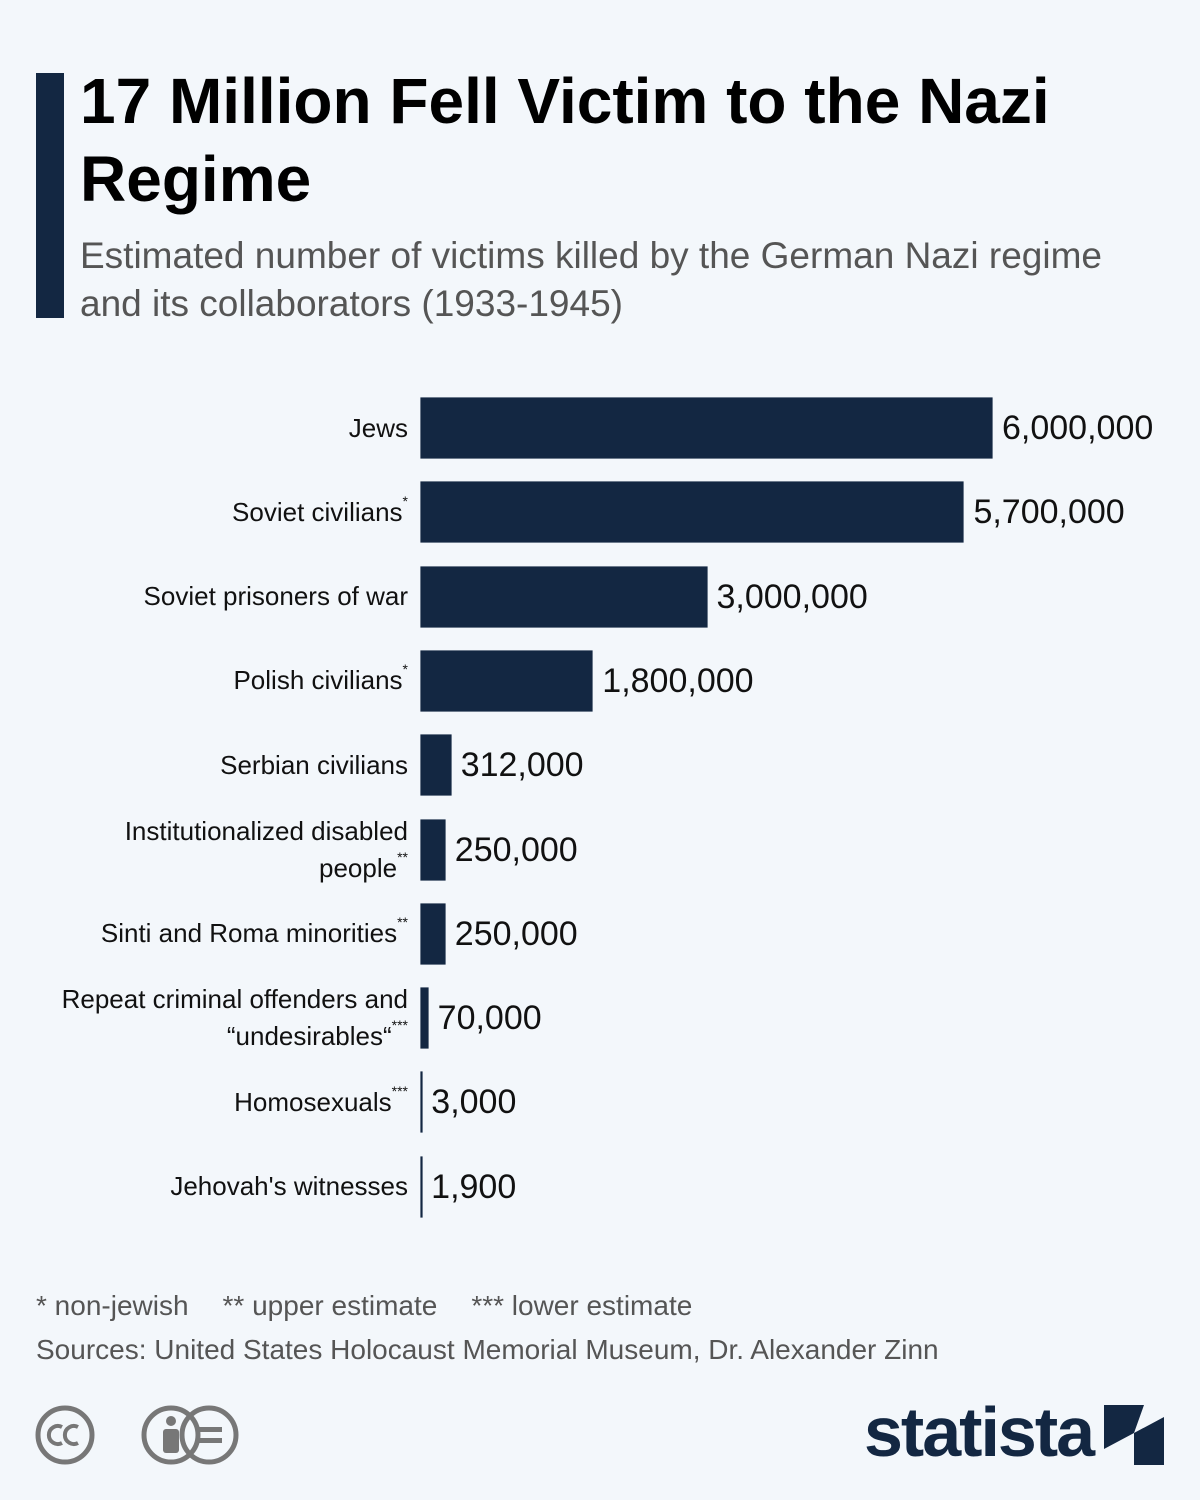 This screenshot has height=1500, width=1200. What do you see at coordinates (254, 931) in the screenshot?
I see `category-label: Sinti and Roma minorities**` at bounding box center [254, 931].